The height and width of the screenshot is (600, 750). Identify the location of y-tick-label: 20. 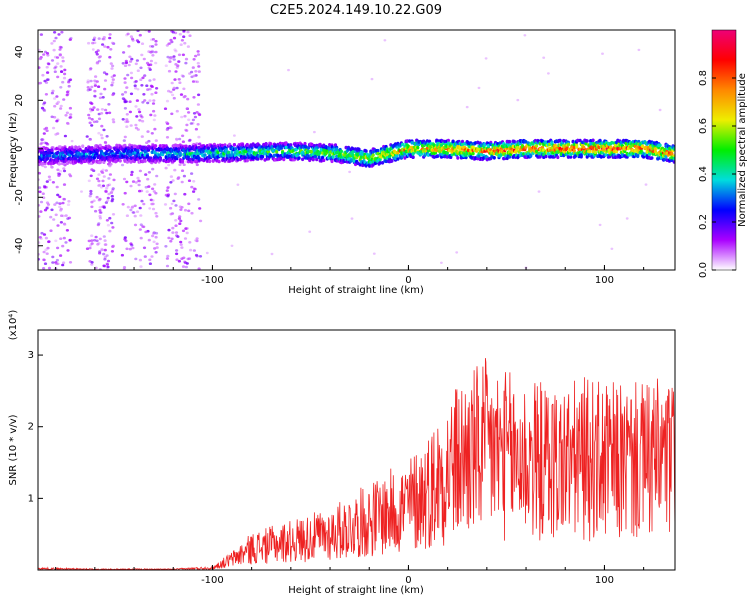
(19, 100).